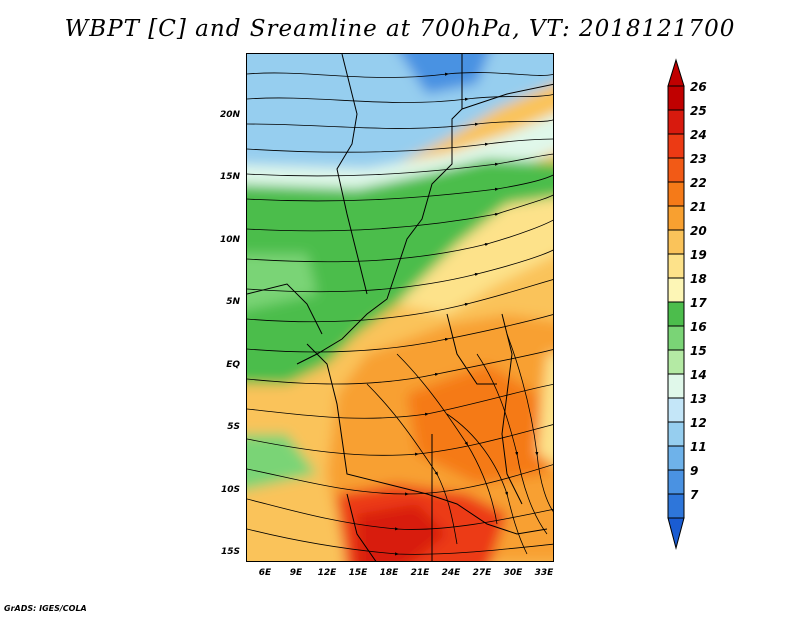  I want to click on colorbar-label: 24, so click(698, 135).